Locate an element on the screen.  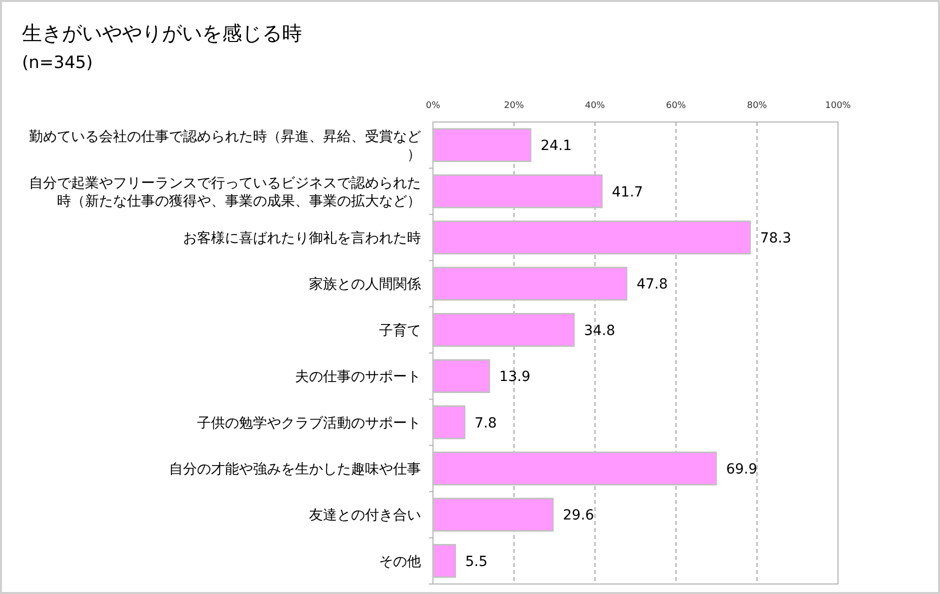
data-label: 13.9 is located at coordinates (514, 377).